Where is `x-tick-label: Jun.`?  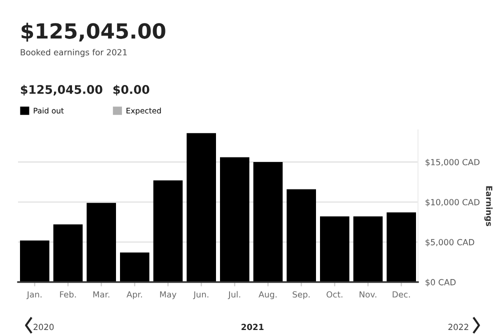
x-tick-label: Jun. is located at coordinates (200, 295).